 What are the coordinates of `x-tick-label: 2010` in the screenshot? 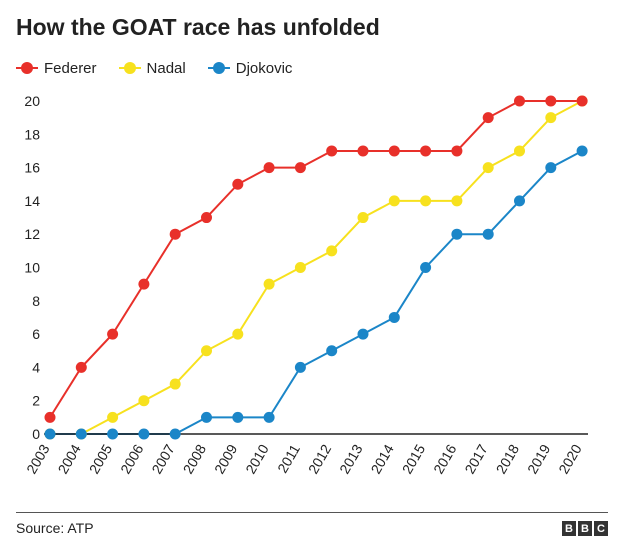 It's located at (257, 458).